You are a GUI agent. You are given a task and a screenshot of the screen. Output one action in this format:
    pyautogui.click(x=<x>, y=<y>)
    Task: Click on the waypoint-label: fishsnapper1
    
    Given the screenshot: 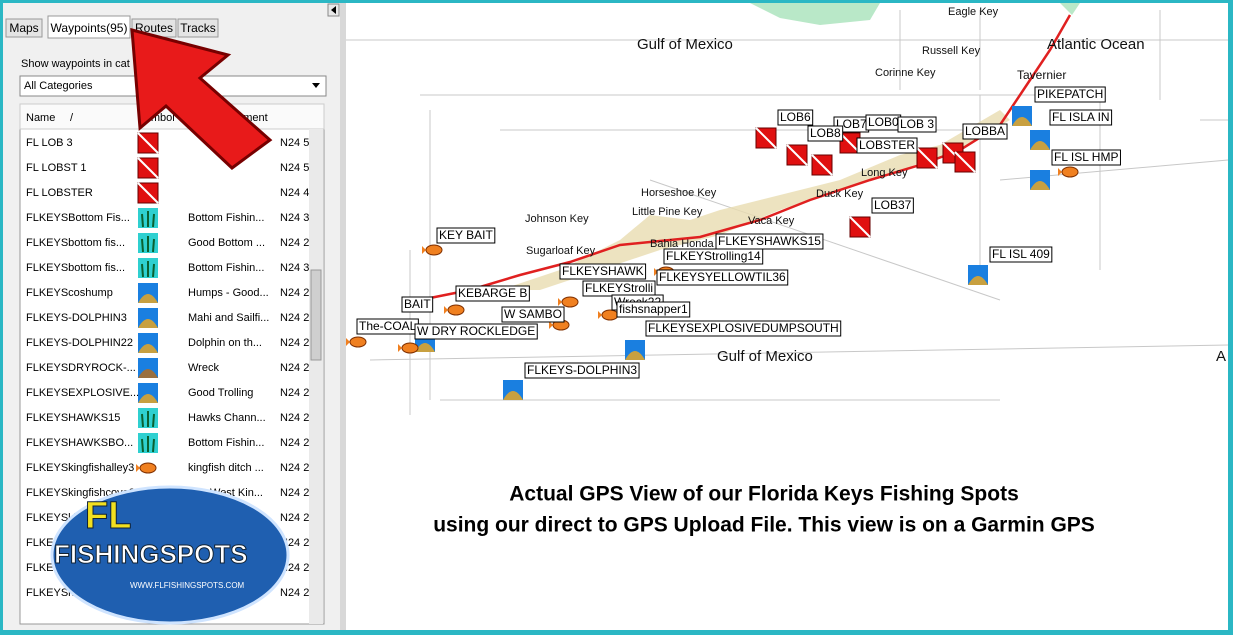 What is the action you would take?
    pyautogui.click(x=653, y=309)
    